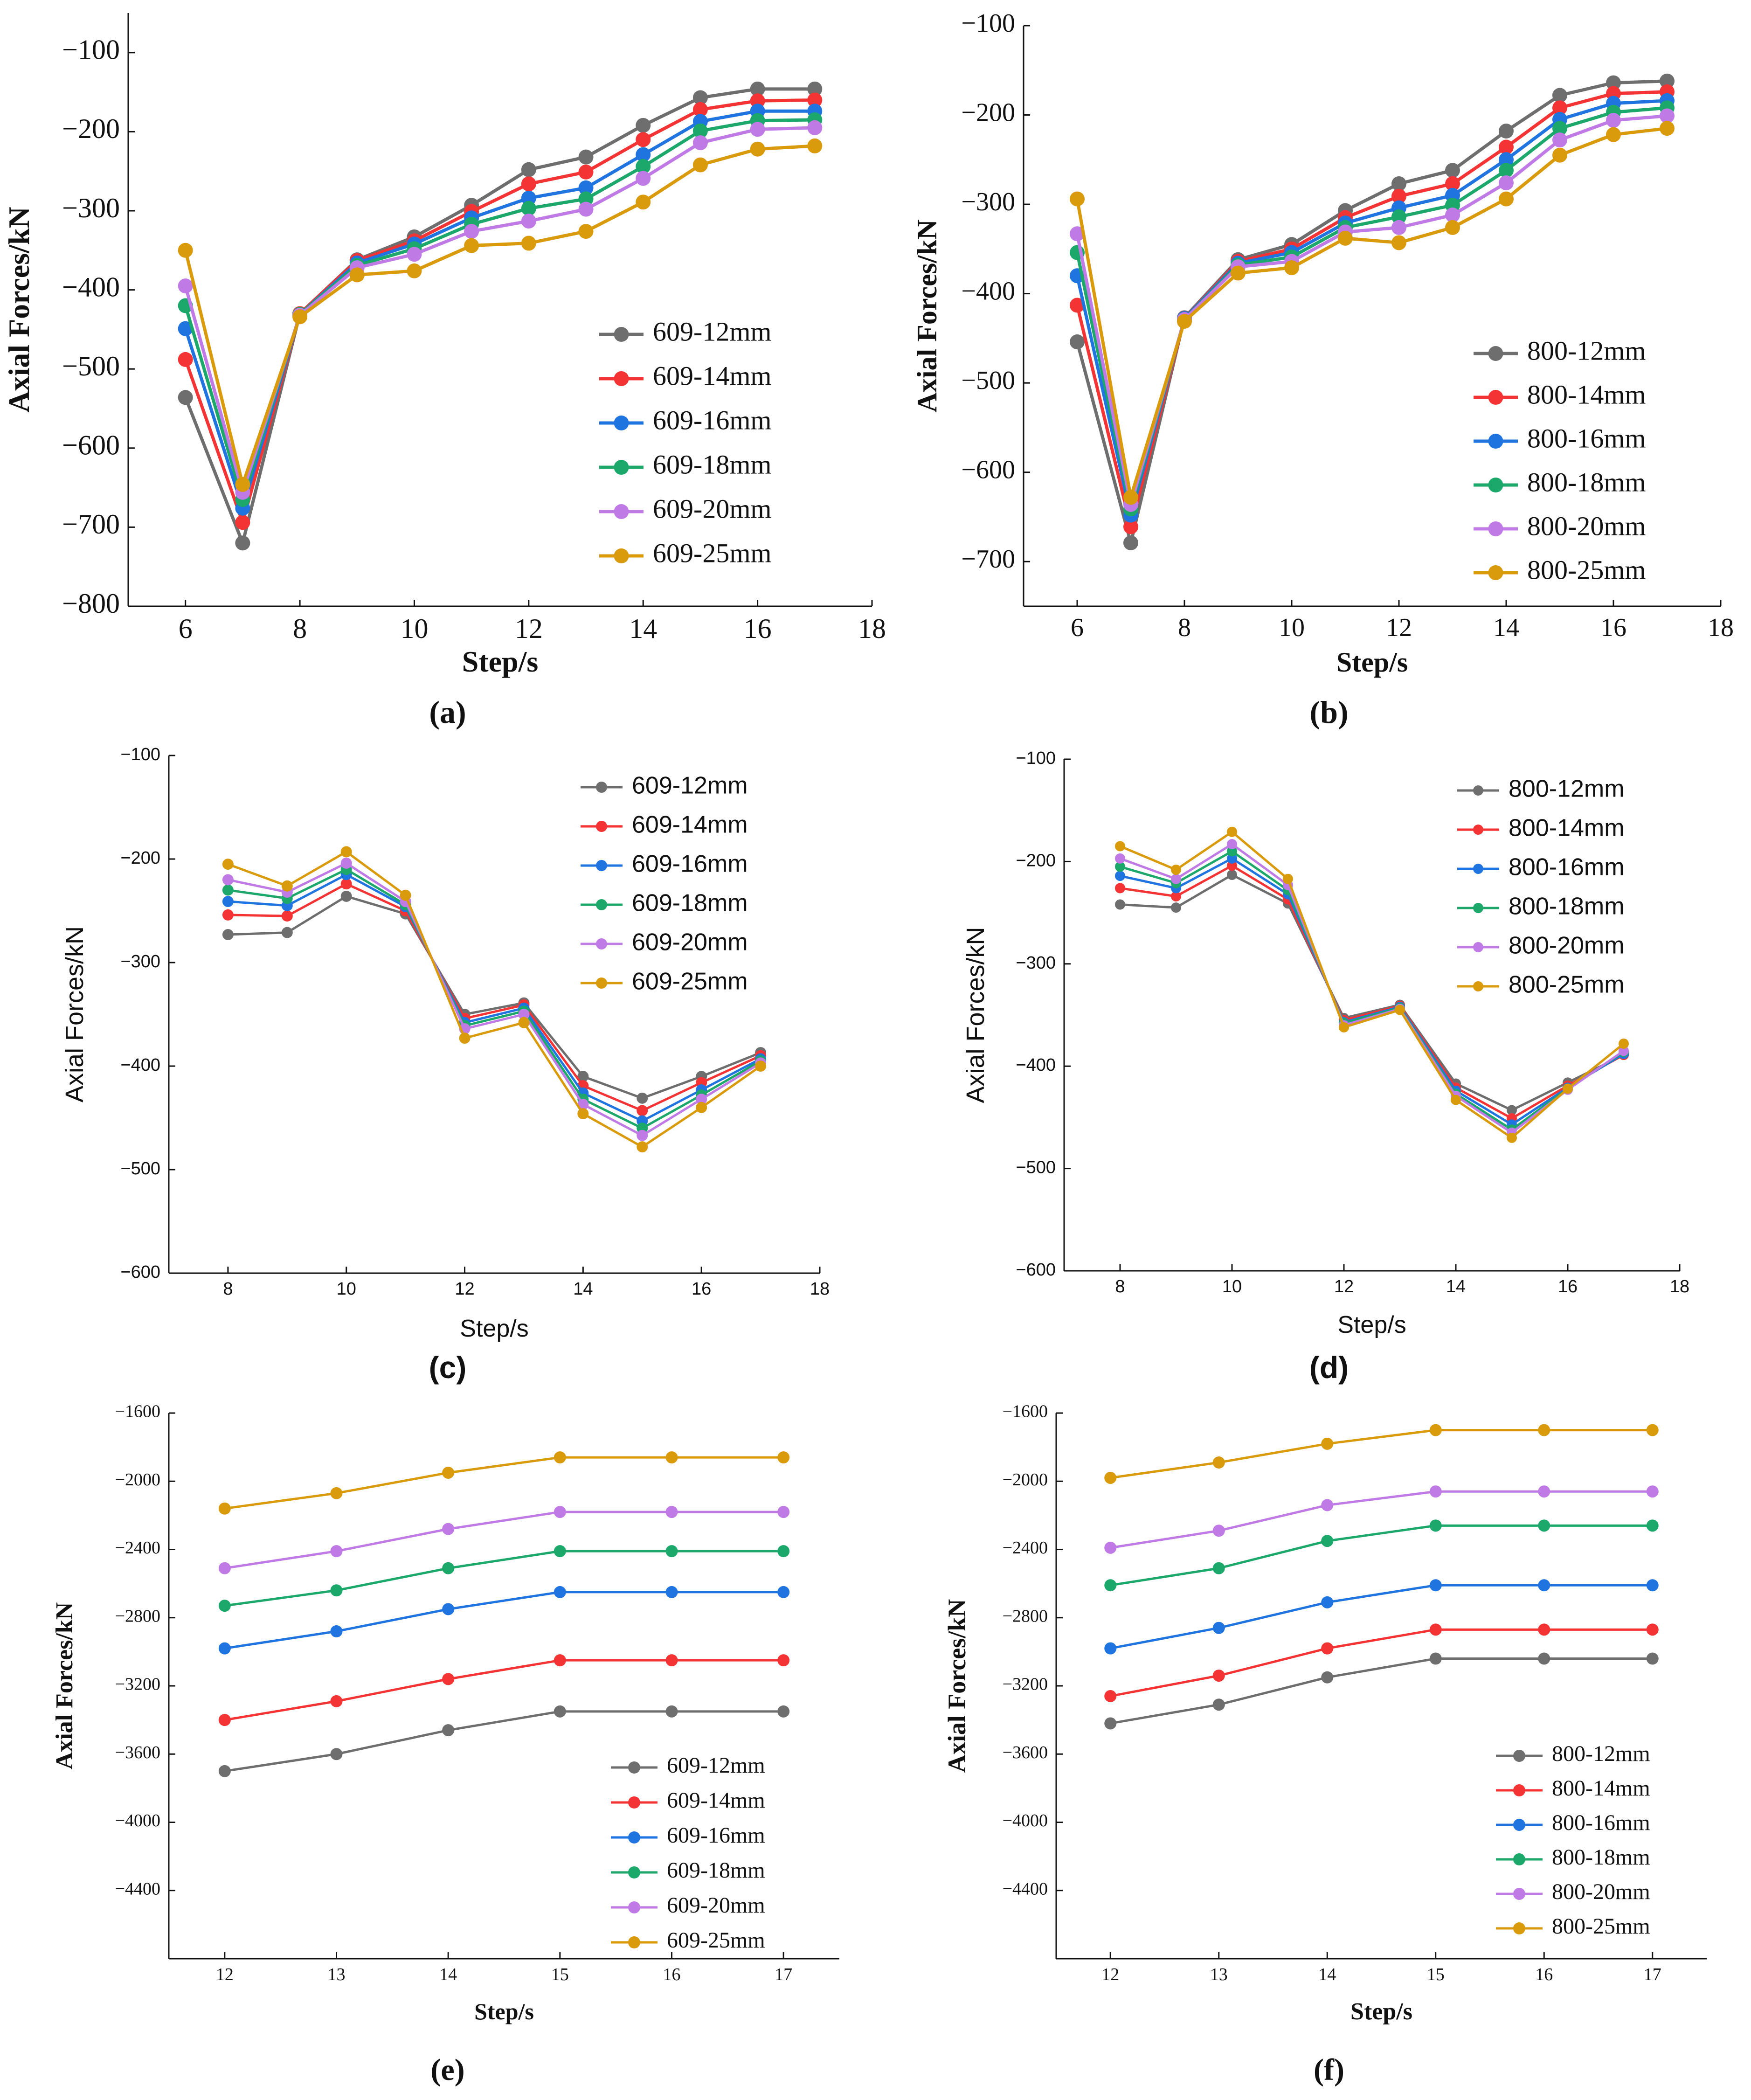 Image resolution: width=1751 pixels, height=2100 pixels. I want to click on legend-label: 609-16mm, so click(712, 420).